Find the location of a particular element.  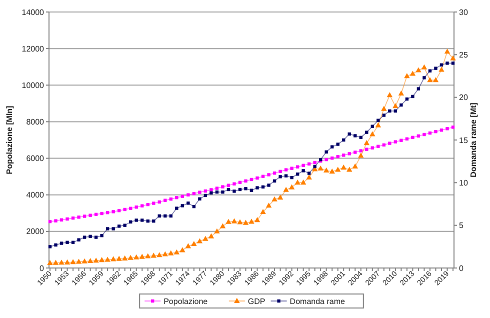

y-tick-label: 14000 is located at coordinates (33, 12).